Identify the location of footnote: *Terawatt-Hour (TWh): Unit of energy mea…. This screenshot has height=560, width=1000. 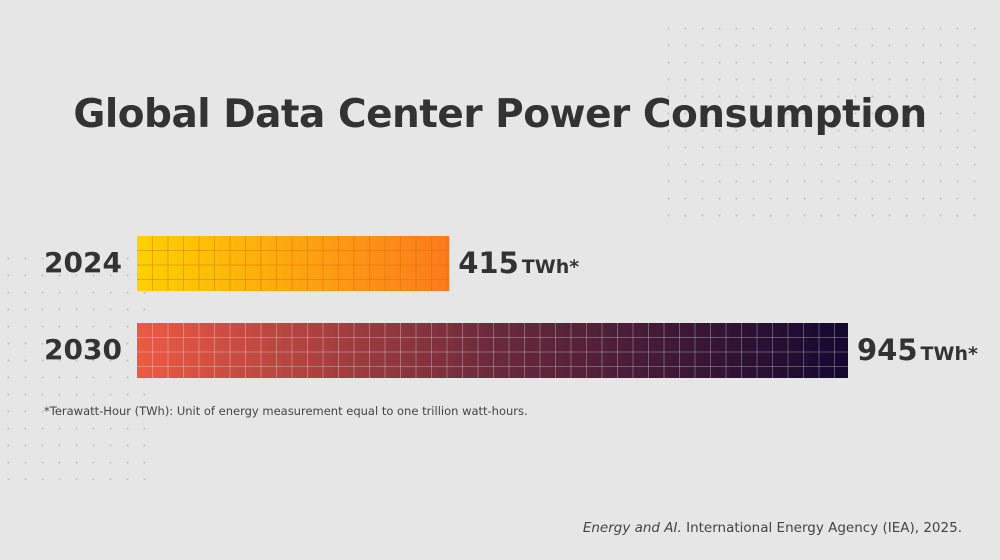
(286, 411).